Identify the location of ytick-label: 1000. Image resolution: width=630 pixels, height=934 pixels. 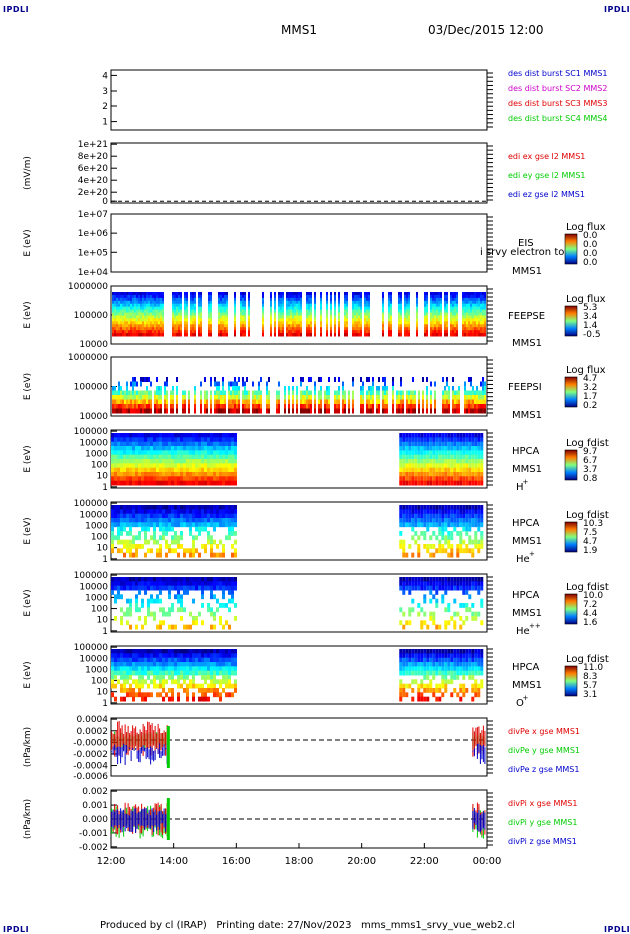
(96, 598).